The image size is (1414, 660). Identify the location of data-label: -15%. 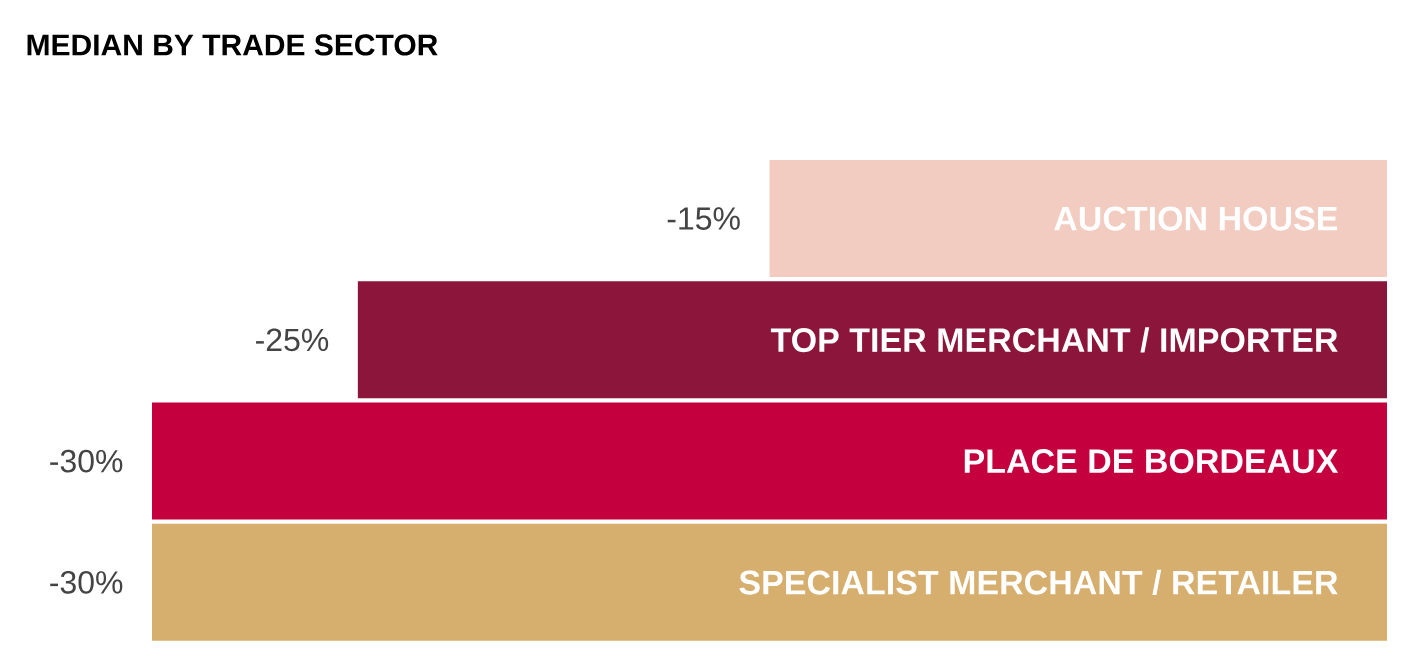
(703, 218).